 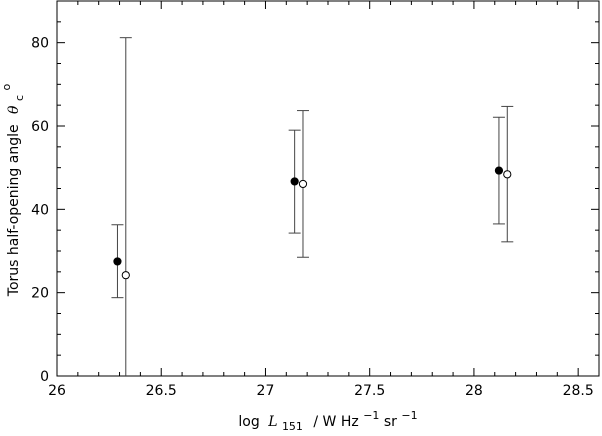 What do you see at coordinates (369, 391) in the screenshot?
I see `x-tick-label: 27.5` at bounding box center [369, 391].